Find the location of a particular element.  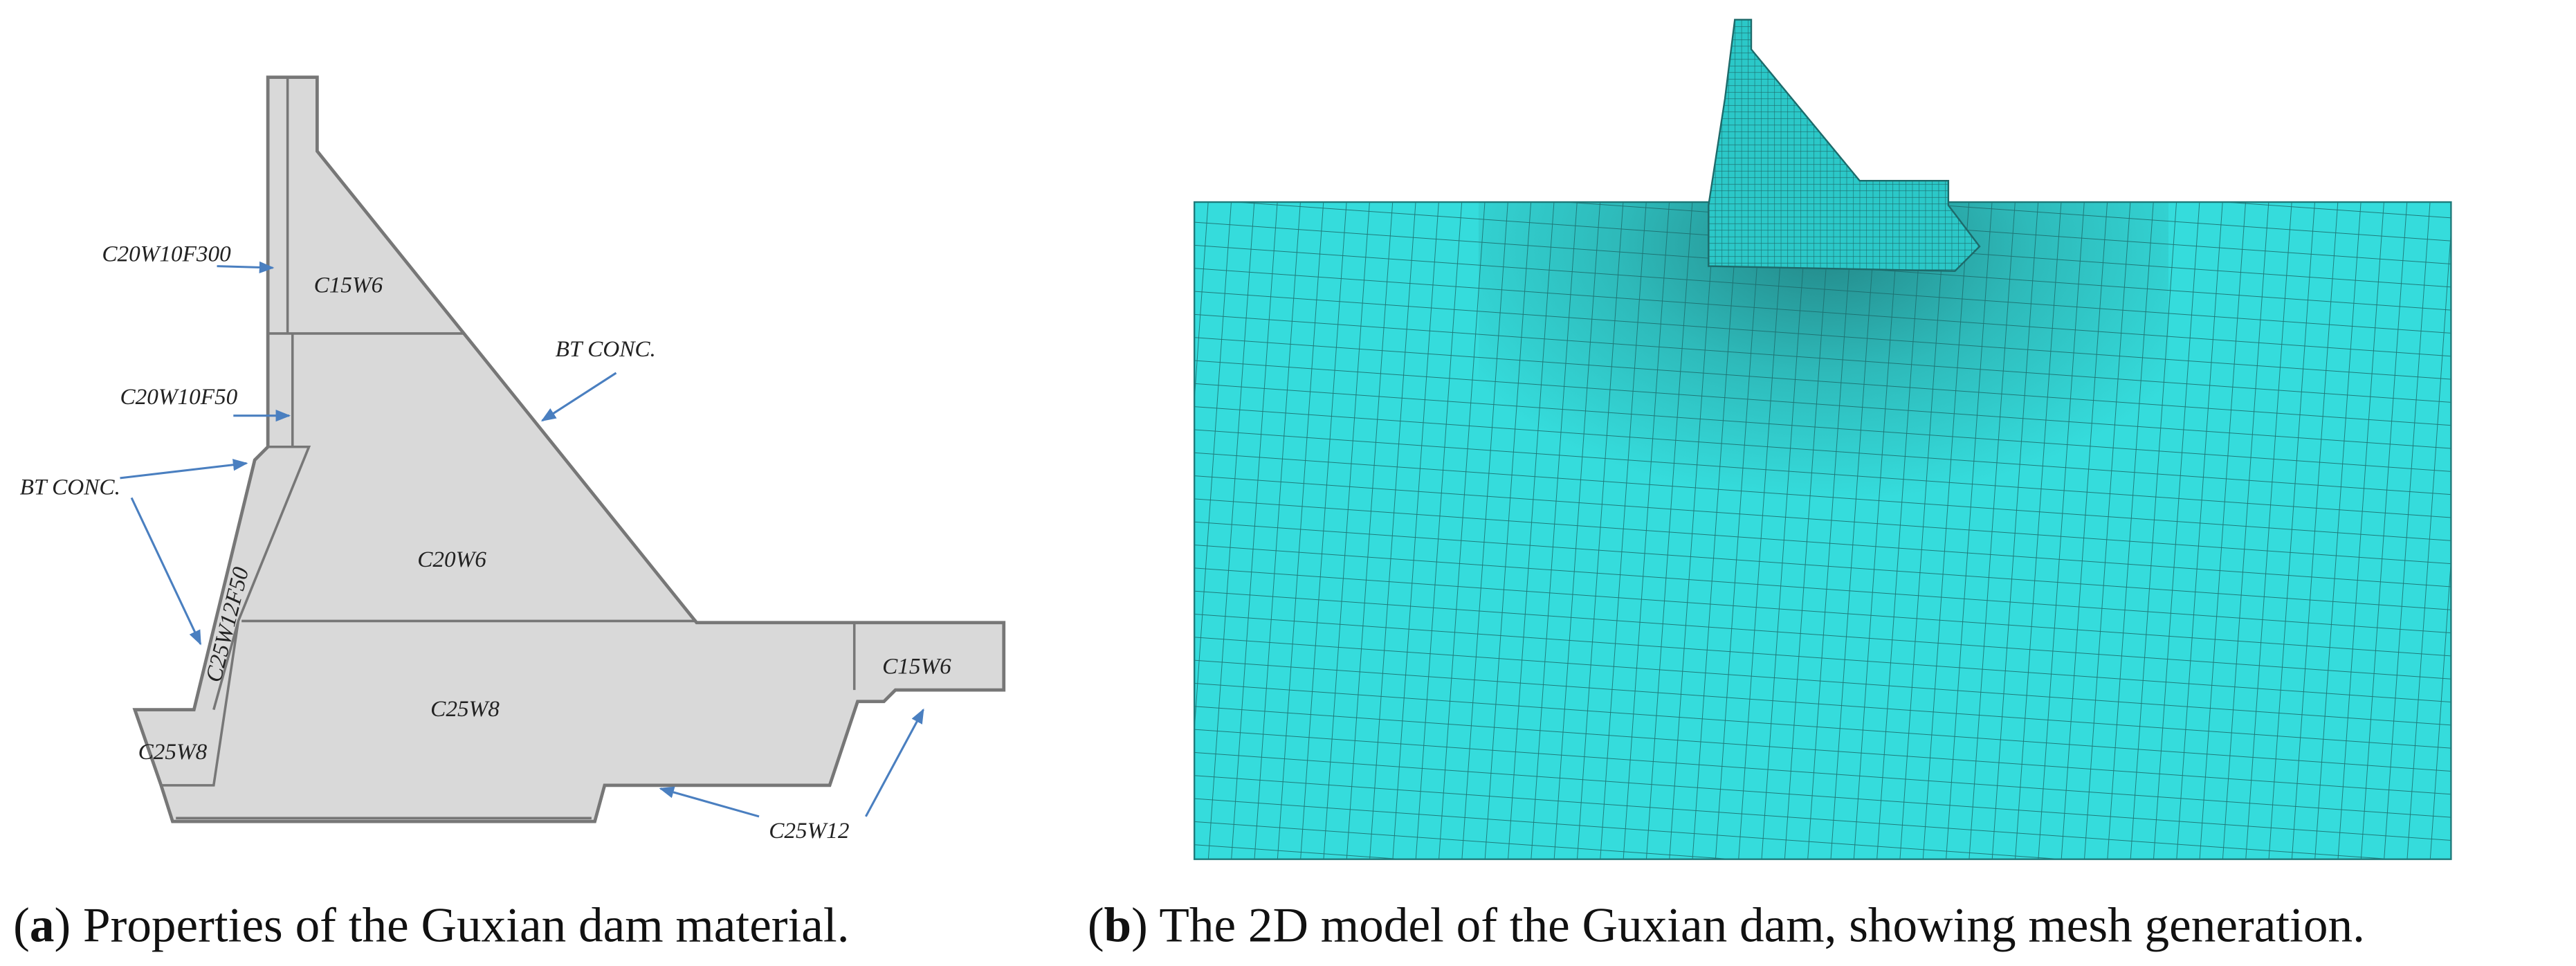

material-label: C20W6 is located at coordinates (452, 559).